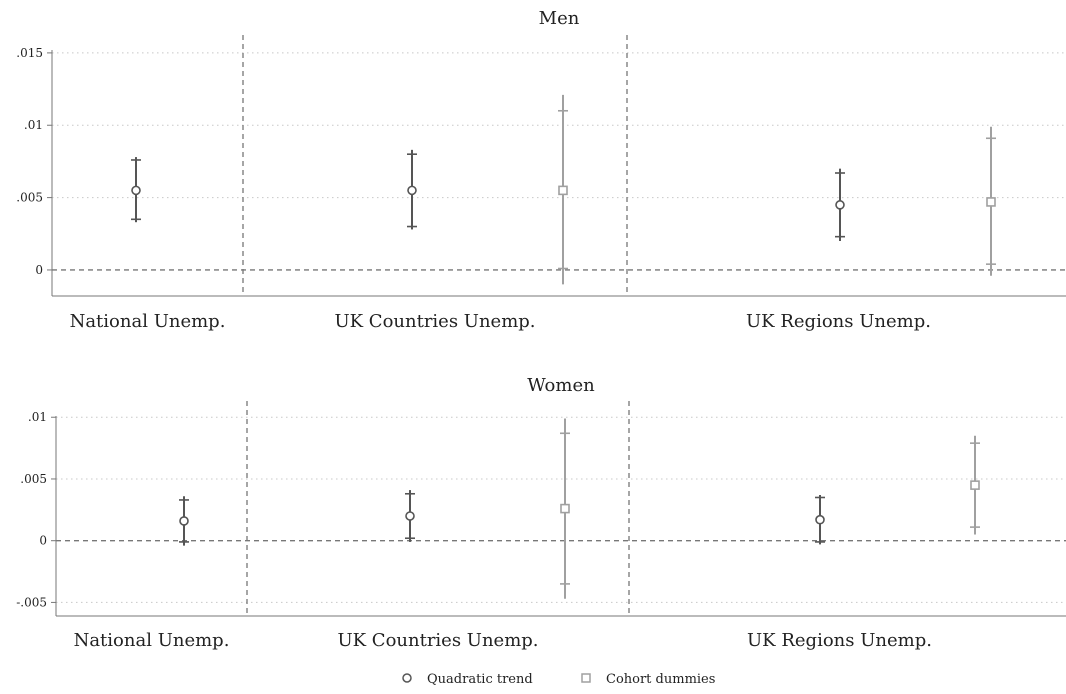 This screenshot has width=1066, height=694. I want to click on legend-item: Cohort dummies, so click(648, 679).